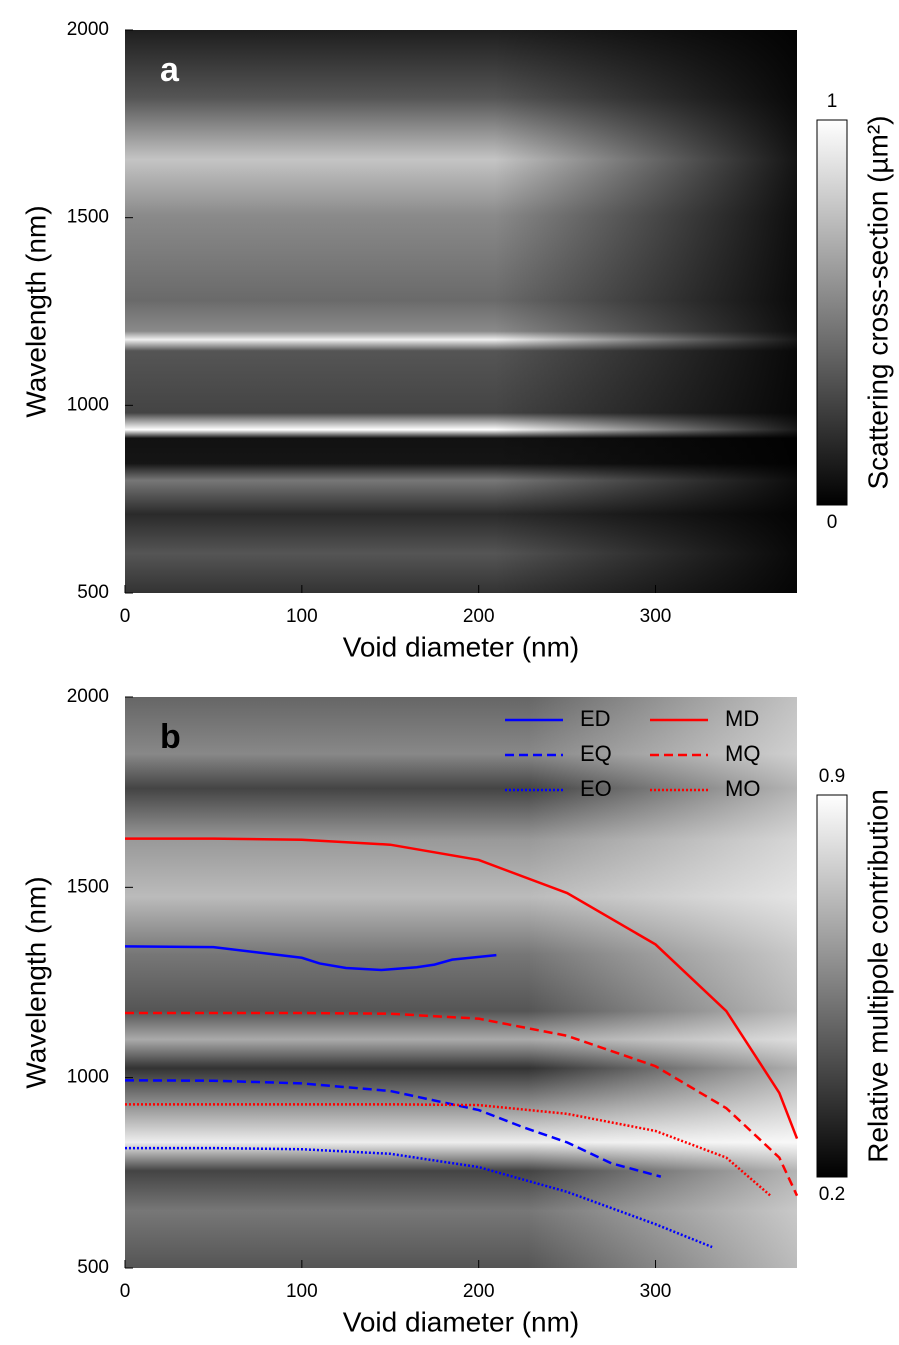 The height and width of the screenshot is (1345, 899). I want to click on legend-label: ED, so click(595, 718).